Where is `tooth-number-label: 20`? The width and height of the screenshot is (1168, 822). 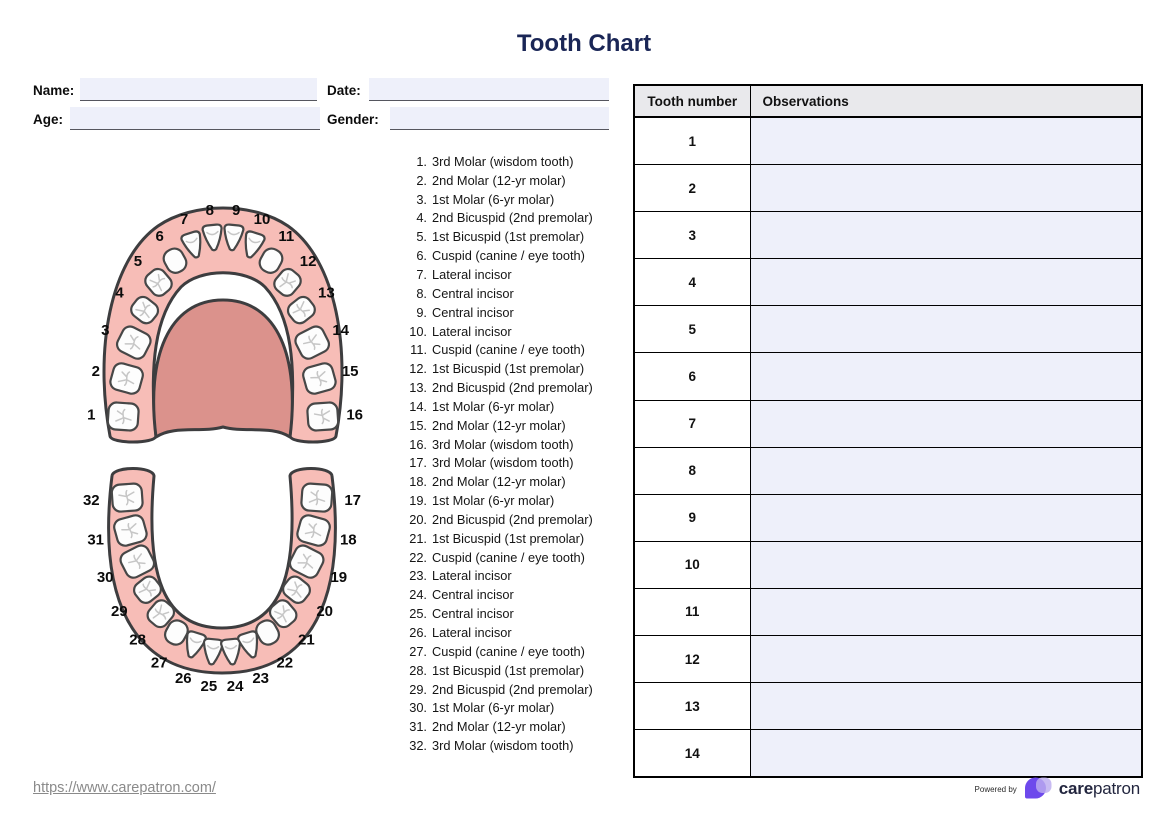
tooth-number-label: 20 is located at coordinates (324, 611).